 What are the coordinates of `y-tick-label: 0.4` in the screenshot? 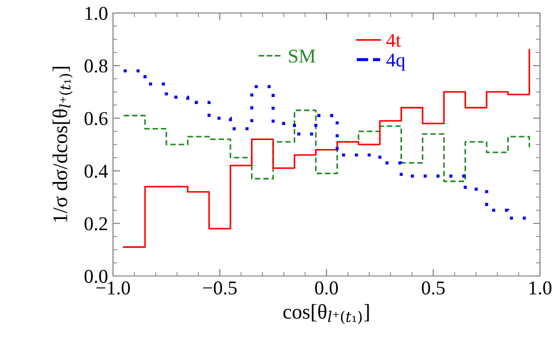 It's located at (96, 171).